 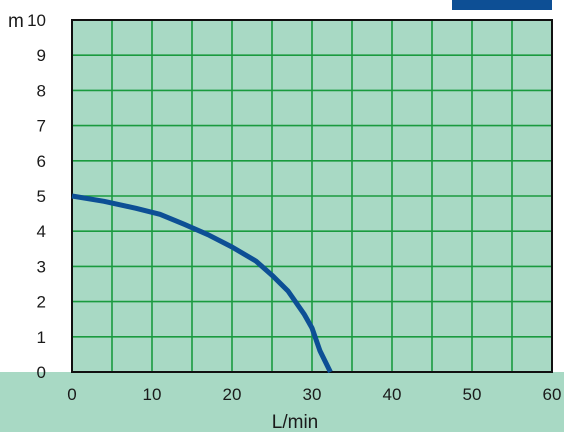 I want to click on y-tick-label: 0, so click(x=41, y=372).